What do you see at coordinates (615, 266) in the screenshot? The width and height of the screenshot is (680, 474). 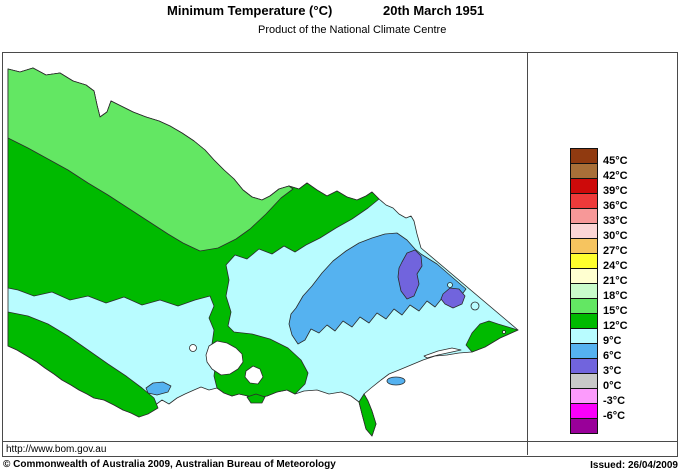 I see `legend-label: 24°C` at bounding box center [615, 266].